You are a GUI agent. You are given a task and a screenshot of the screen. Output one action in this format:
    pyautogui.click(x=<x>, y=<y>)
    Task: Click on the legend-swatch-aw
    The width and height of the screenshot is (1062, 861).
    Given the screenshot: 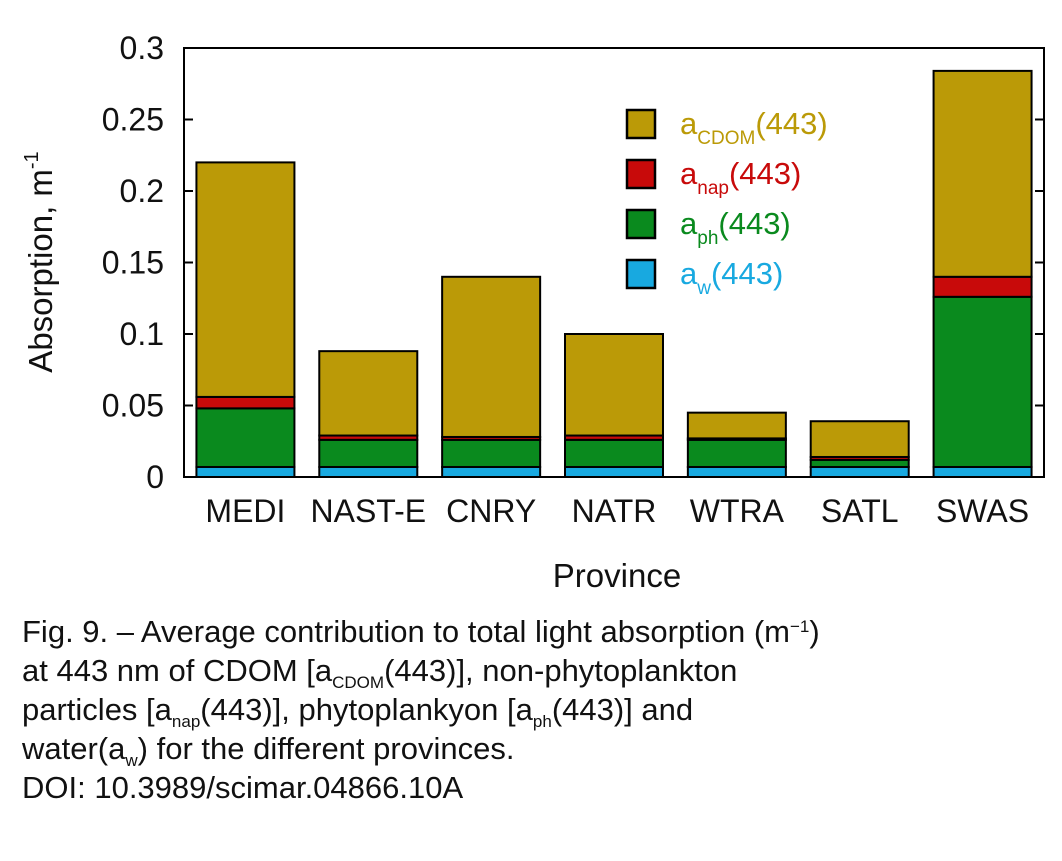 What is the action you would take?
    pyautogui.click(x=641, y=274)
    